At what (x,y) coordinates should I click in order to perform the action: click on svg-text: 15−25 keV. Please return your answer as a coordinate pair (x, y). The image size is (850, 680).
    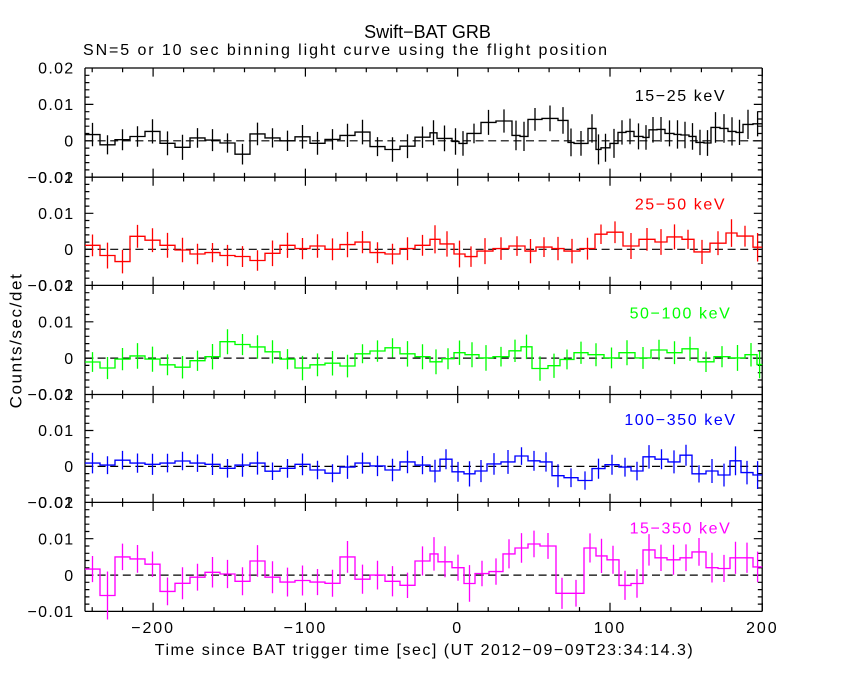
    Looking at the image, I should click on (680, 96).